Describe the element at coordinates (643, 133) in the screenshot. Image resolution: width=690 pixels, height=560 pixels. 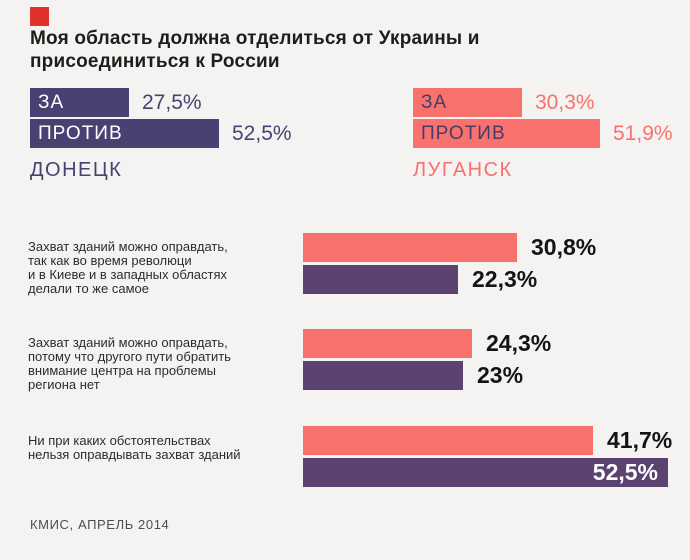
I see `luhansk-protiv-value: 51,9%` at that location.